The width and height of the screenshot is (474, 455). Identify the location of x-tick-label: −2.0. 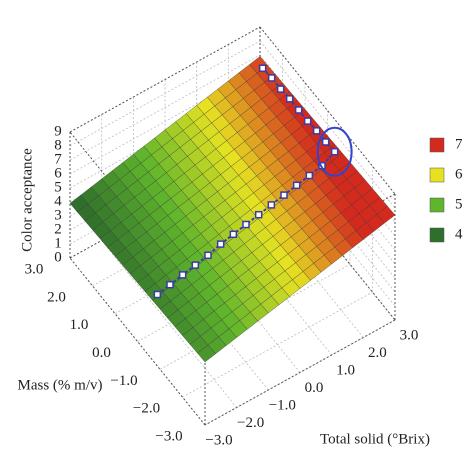
(146, 409).